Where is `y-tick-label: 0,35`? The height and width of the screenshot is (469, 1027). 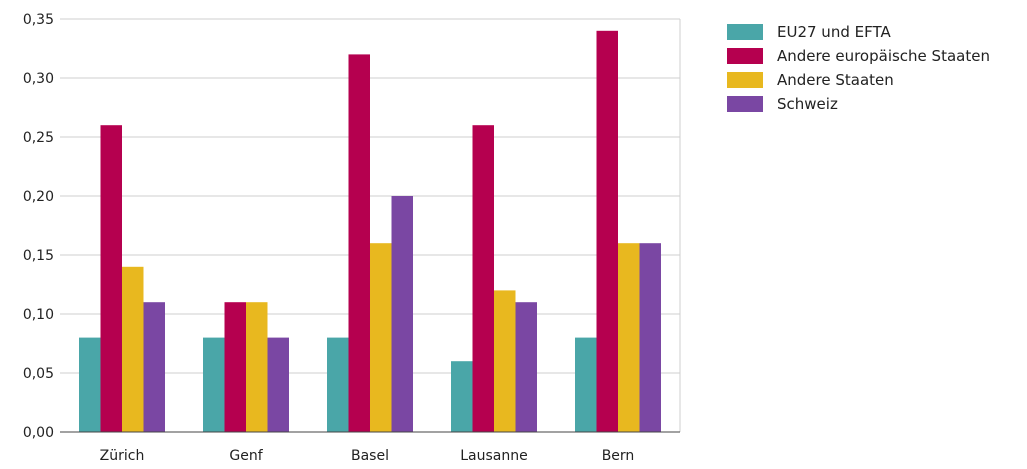 y-tick-label: 0,35 is located at coordinates (38, 20).